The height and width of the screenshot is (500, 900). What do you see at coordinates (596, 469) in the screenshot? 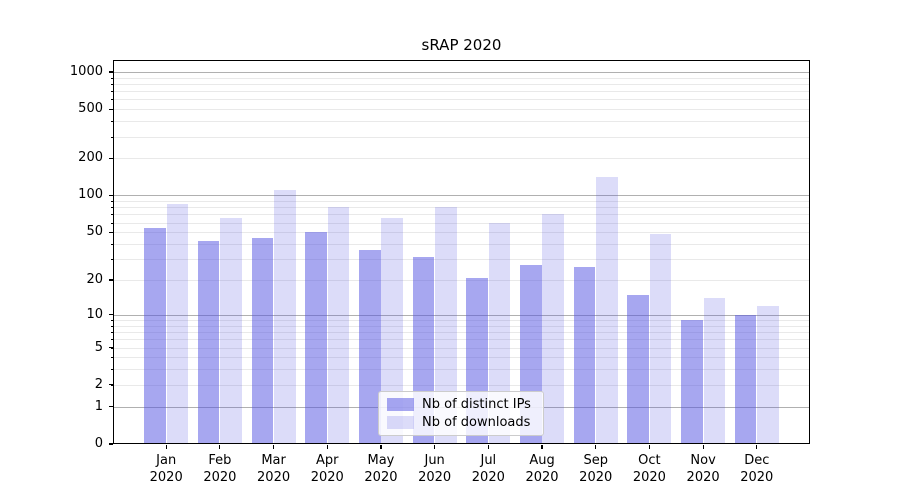
I see `x-tick-label: Sep 2020` at bounding box center [596, 469].